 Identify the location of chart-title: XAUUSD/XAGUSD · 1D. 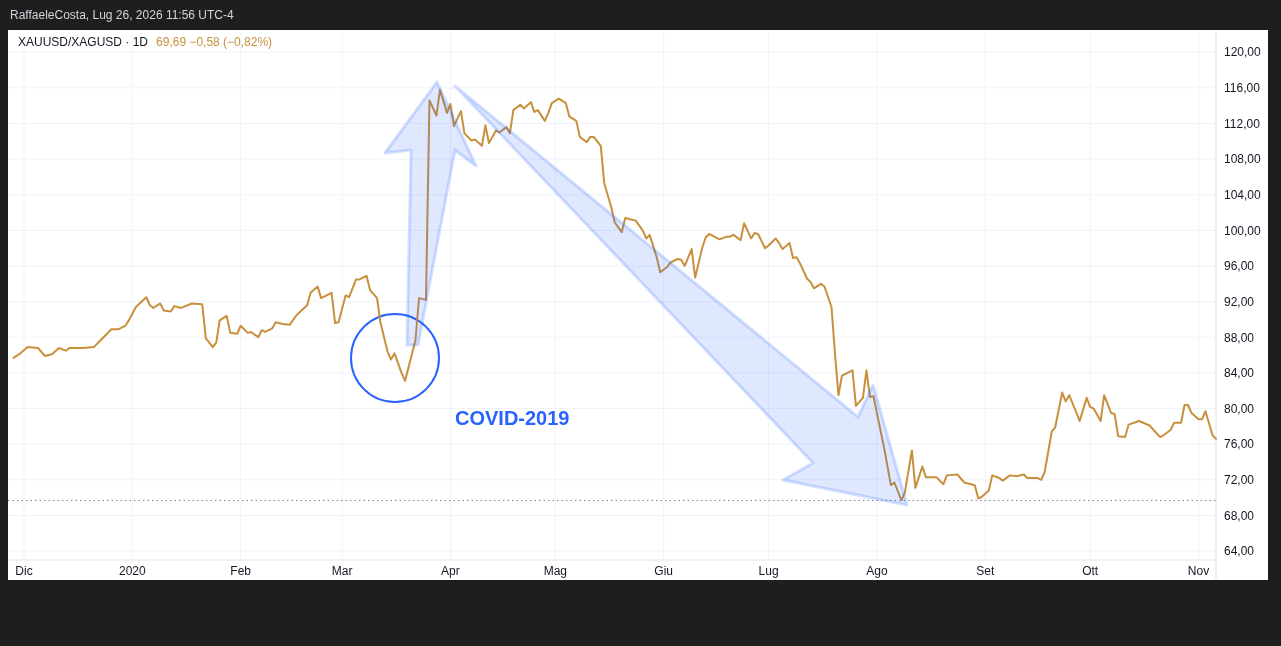
(83, 42).